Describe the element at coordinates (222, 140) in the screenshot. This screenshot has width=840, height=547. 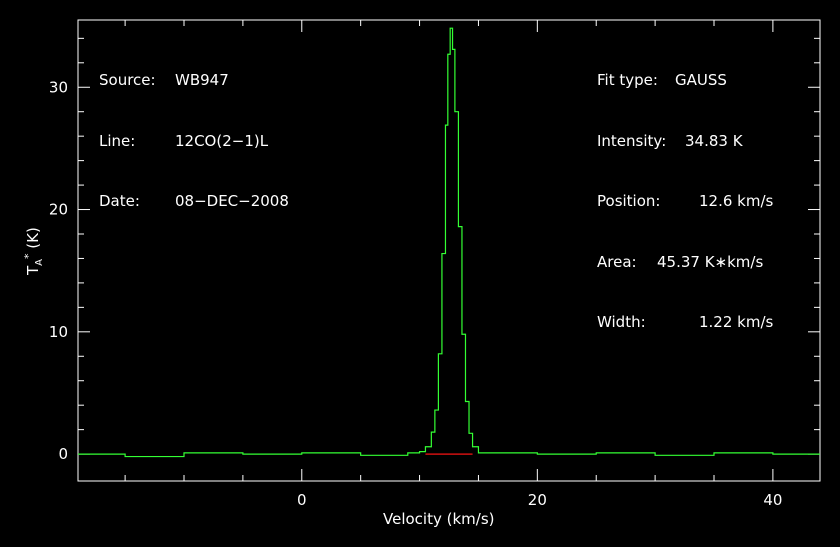
I see `info-value: 12CO(2−1)L` at that location.